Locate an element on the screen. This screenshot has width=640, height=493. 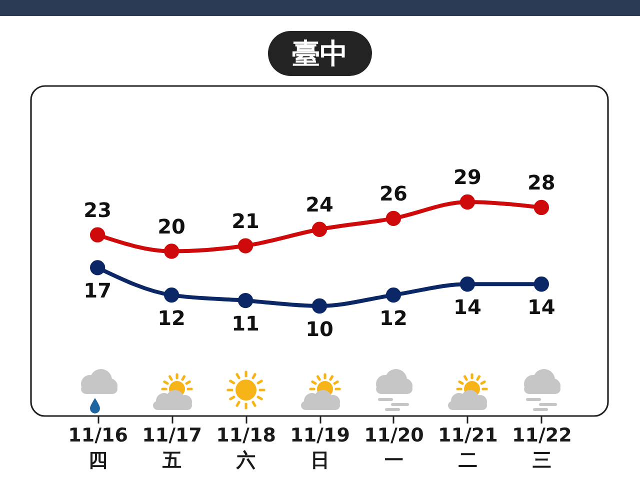
data-label: 10 is located at coordinates (320, 329).